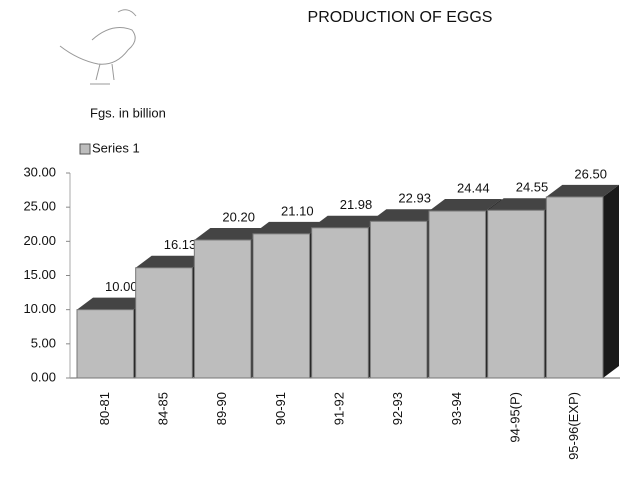 Image resolution: width=637 pixels, height=484 pixels. Describe the element at coordinates (611, 281) in the screenshot. I see `bar-side` at that location.